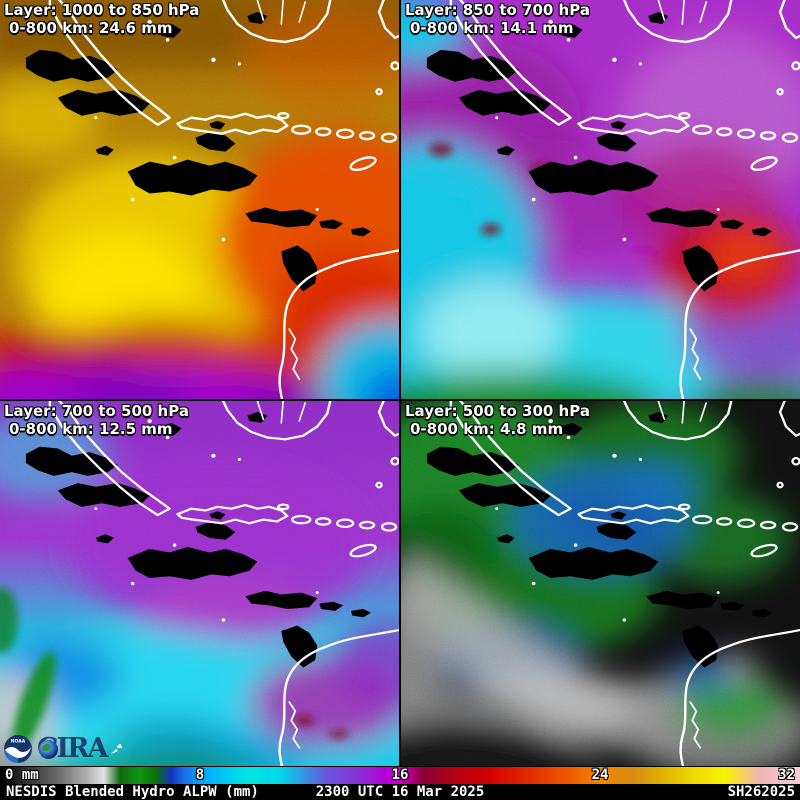  Describe the element at coordinates (91, 28) in the screenshot. I see `range-value-label: 0-800 km: 24.6 mm` at that location.